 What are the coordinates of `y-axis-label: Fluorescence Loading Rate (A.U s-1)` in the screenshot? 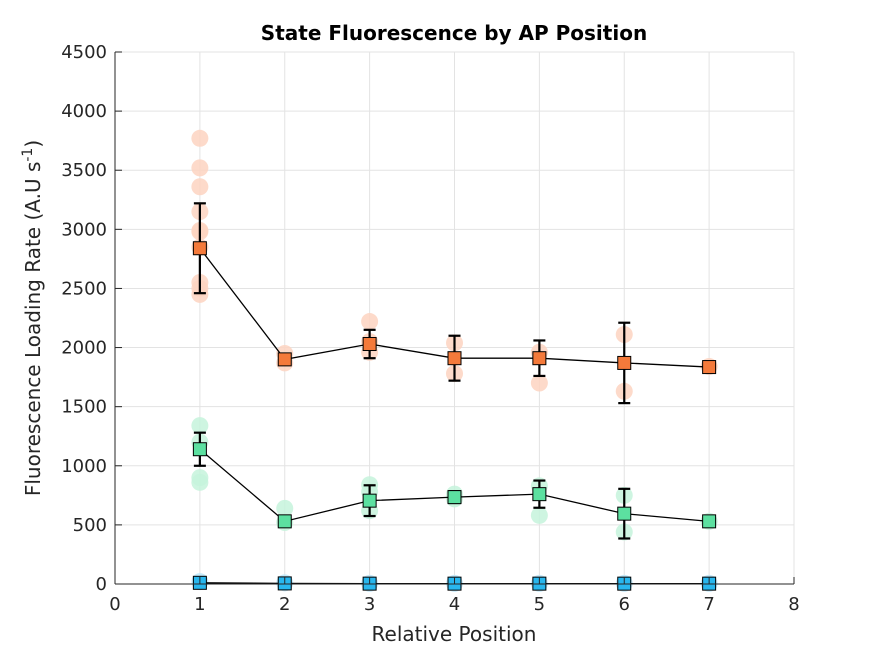 It's located at (32, 318).